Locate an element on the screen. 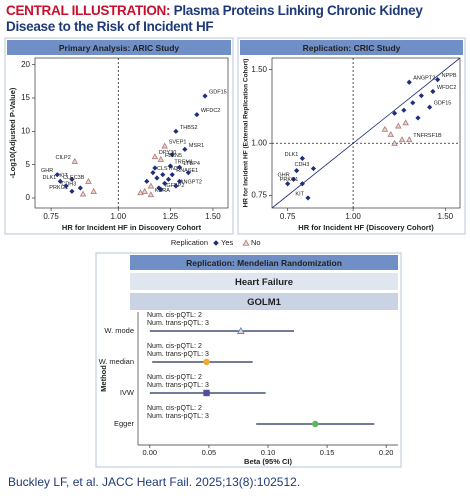 This screenshot has height=500, width=470. y-axis-label: -Log10(Adjusted P-Value) is located at coordinates (12, 132).